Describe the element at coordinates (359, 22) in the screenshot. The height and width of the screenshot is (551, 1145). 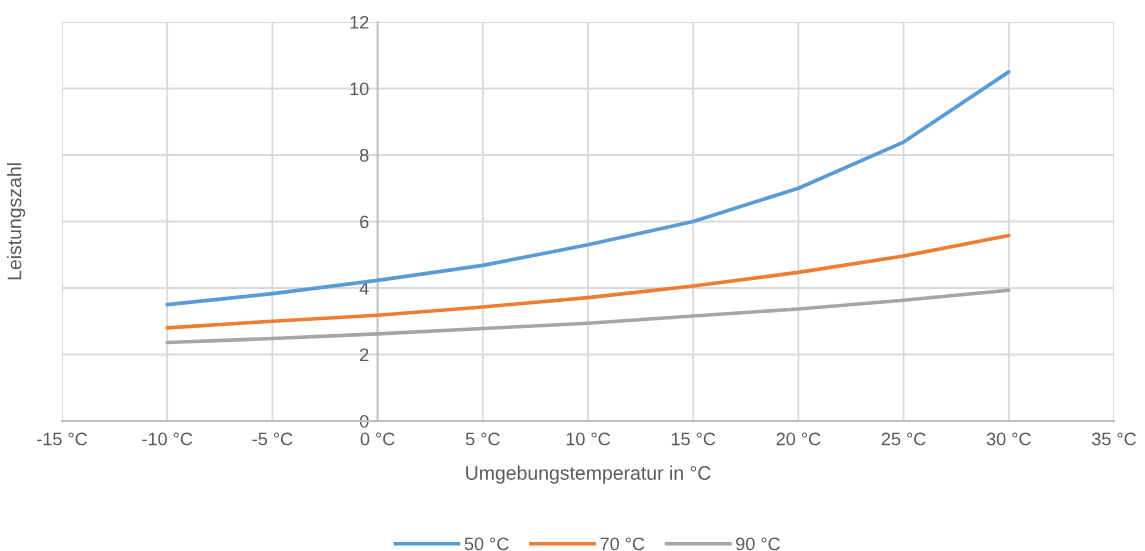
I see `y-tick-label: 12` at that location.